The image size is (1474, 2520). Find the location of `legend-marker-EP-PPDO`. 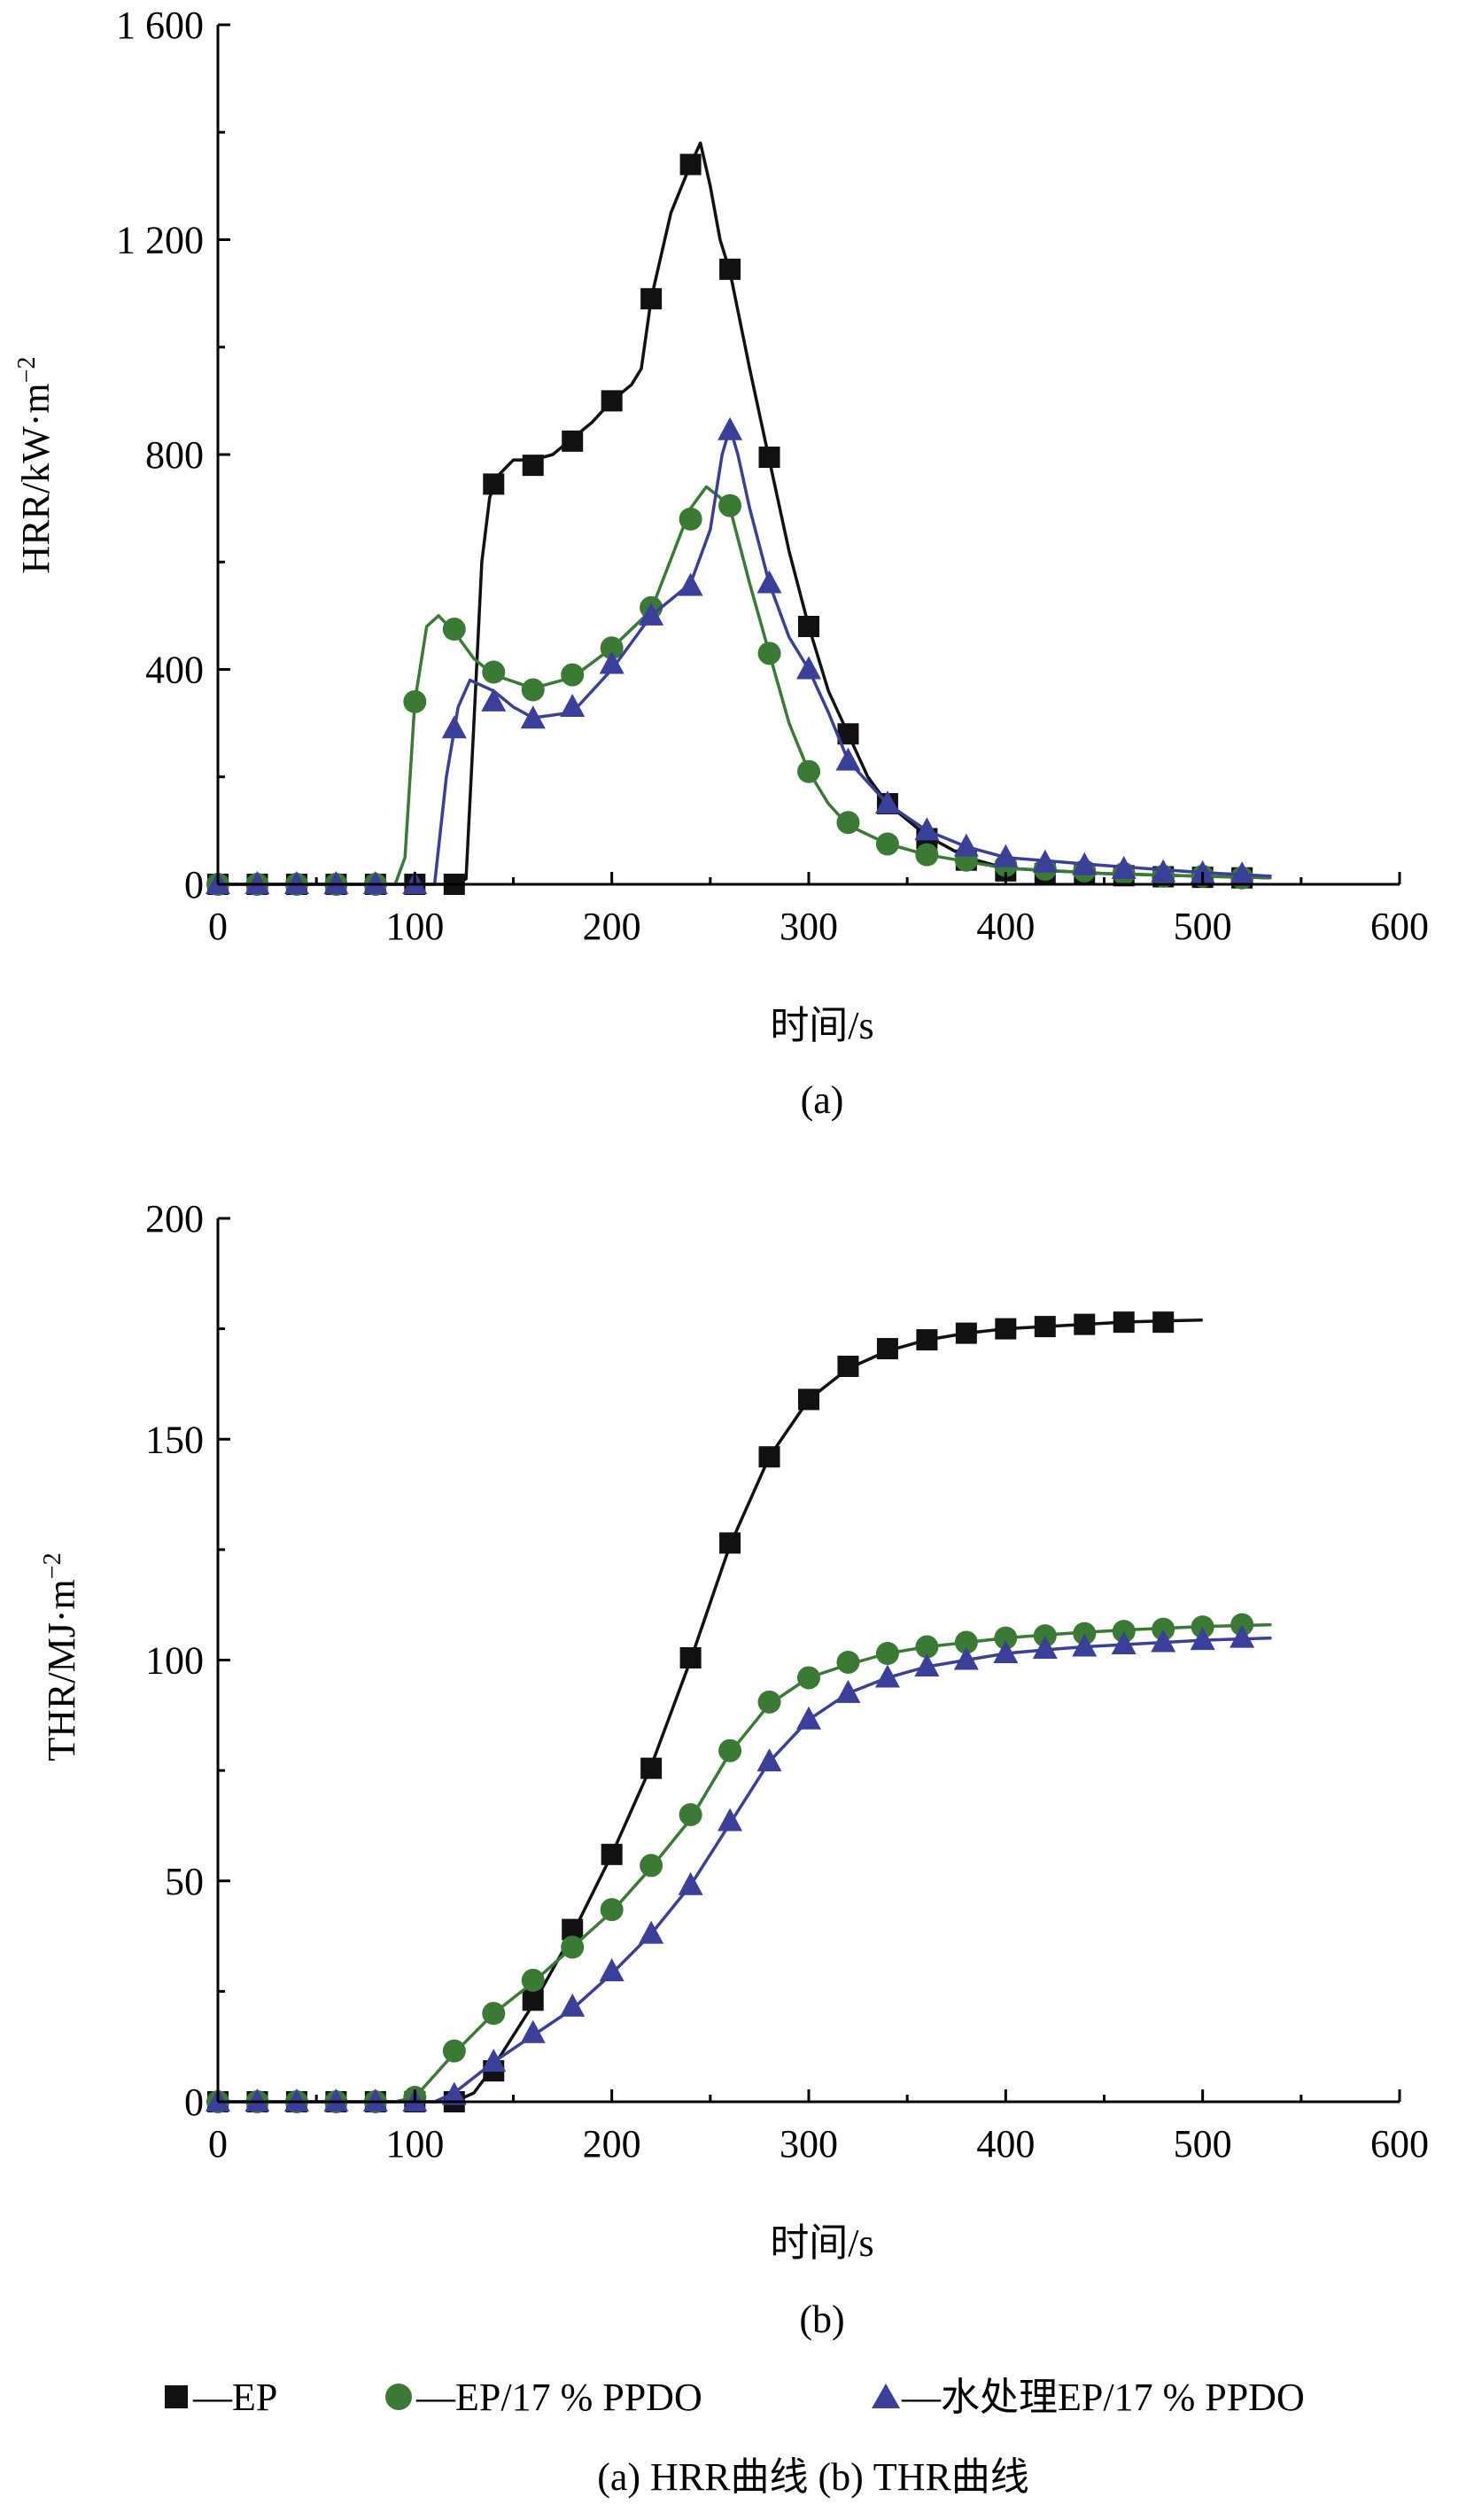

legend-marker-EP-PPDO is located at coordinates (398, 2397).